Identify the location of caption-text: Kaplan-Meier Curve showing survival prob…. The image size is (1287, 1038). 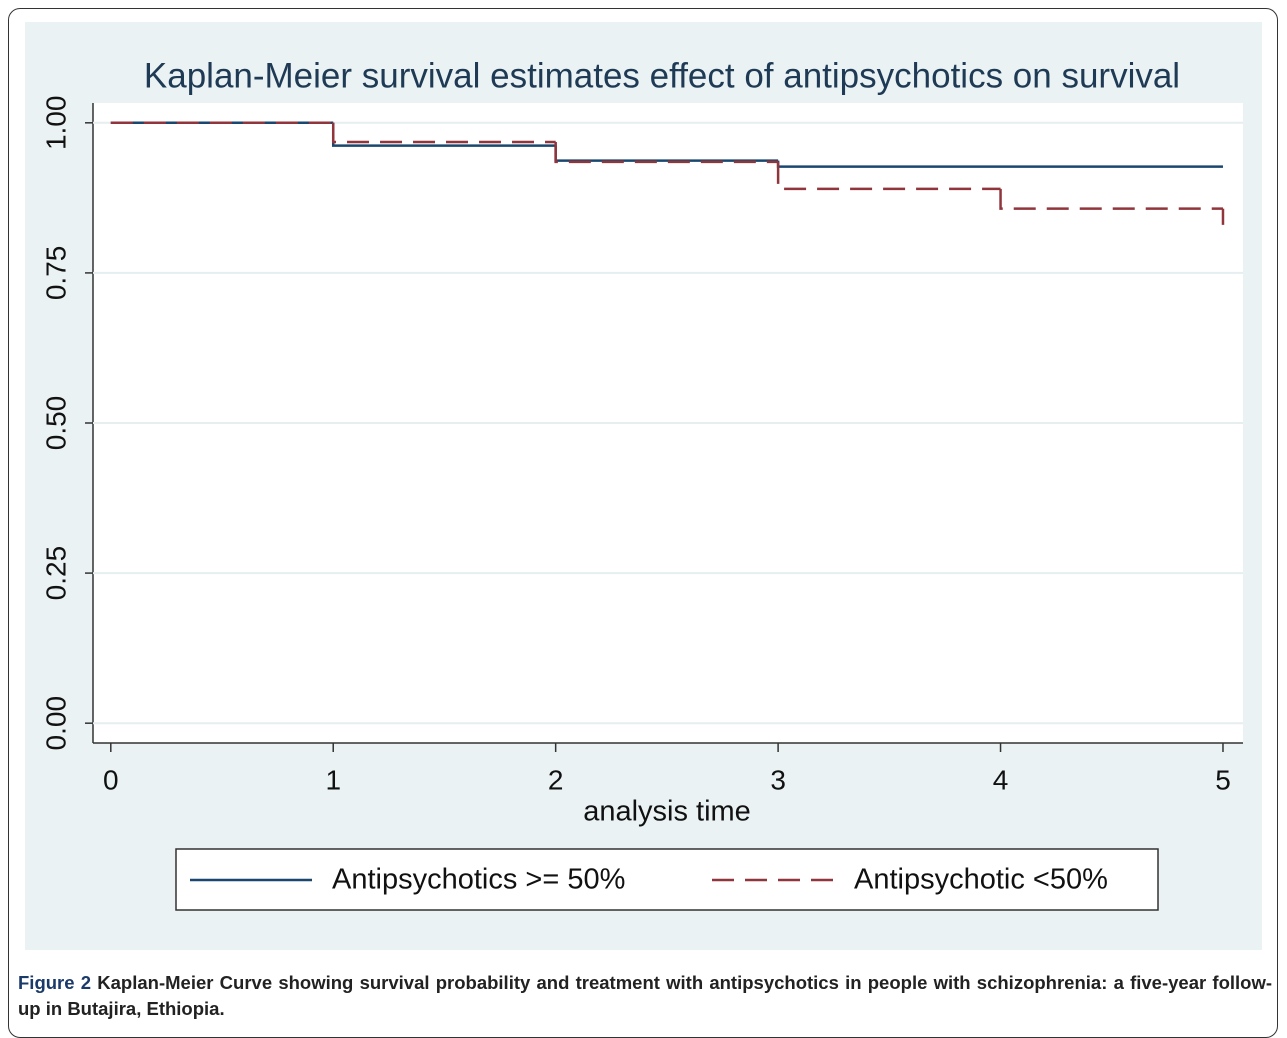
(645, 995).